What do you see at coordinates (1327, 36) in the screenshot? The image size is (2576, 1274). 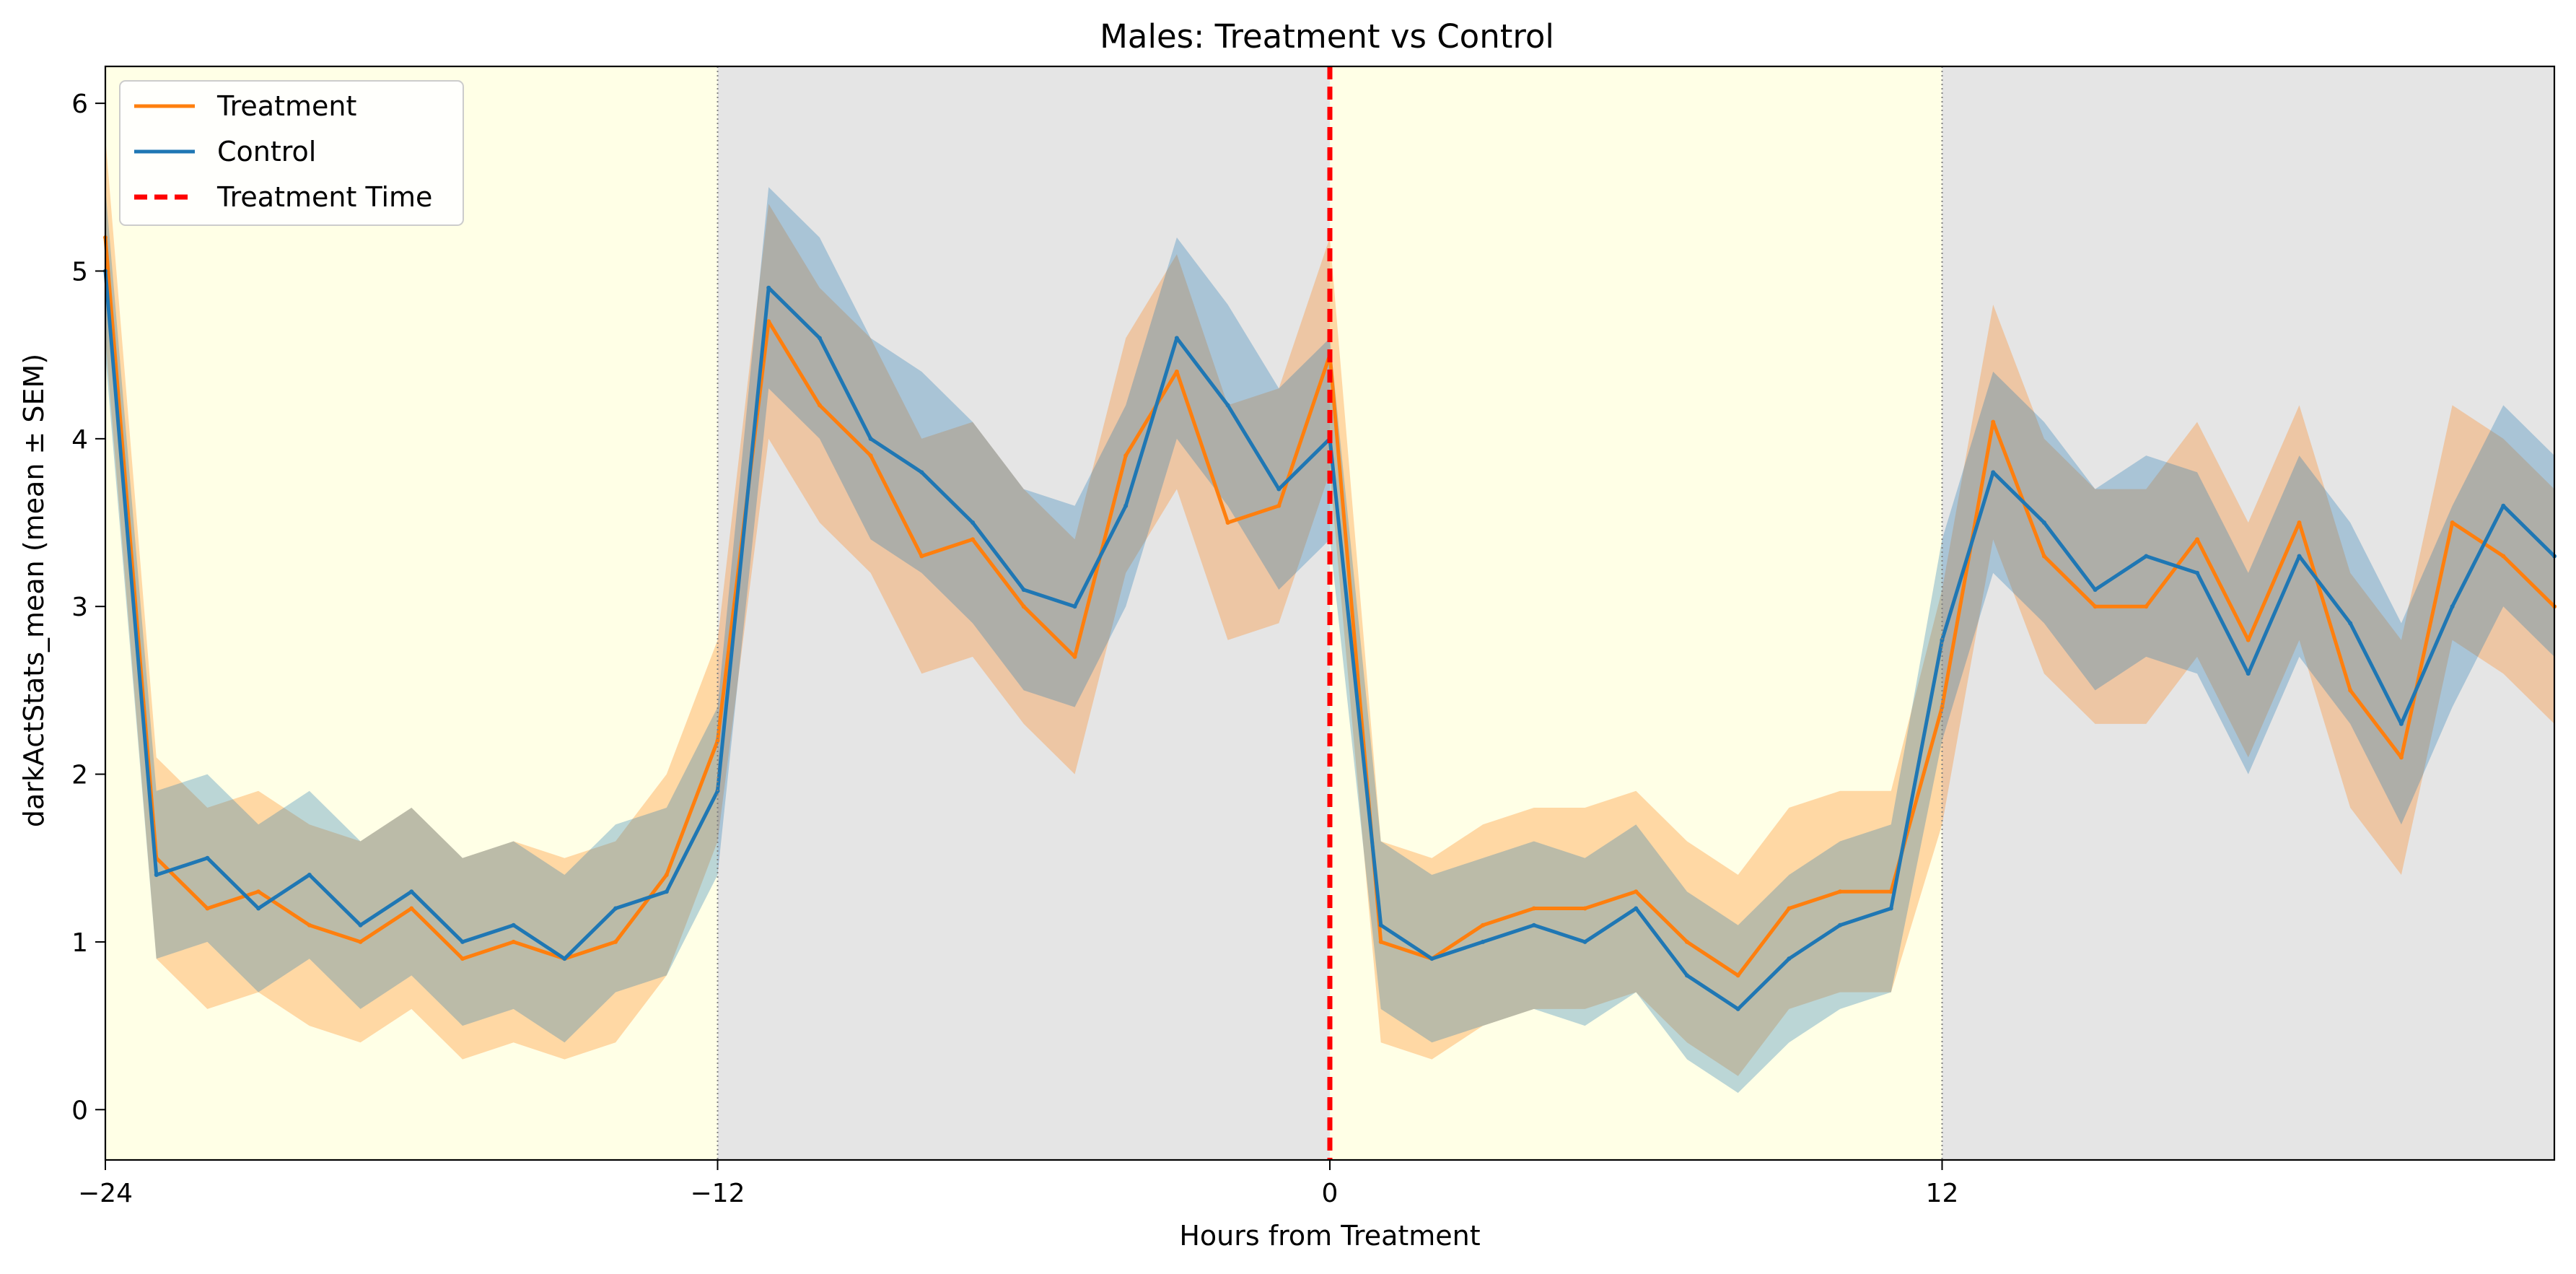 I see `chart-title: Males: Treatment vs Control` at bounding box center [1327, 36].